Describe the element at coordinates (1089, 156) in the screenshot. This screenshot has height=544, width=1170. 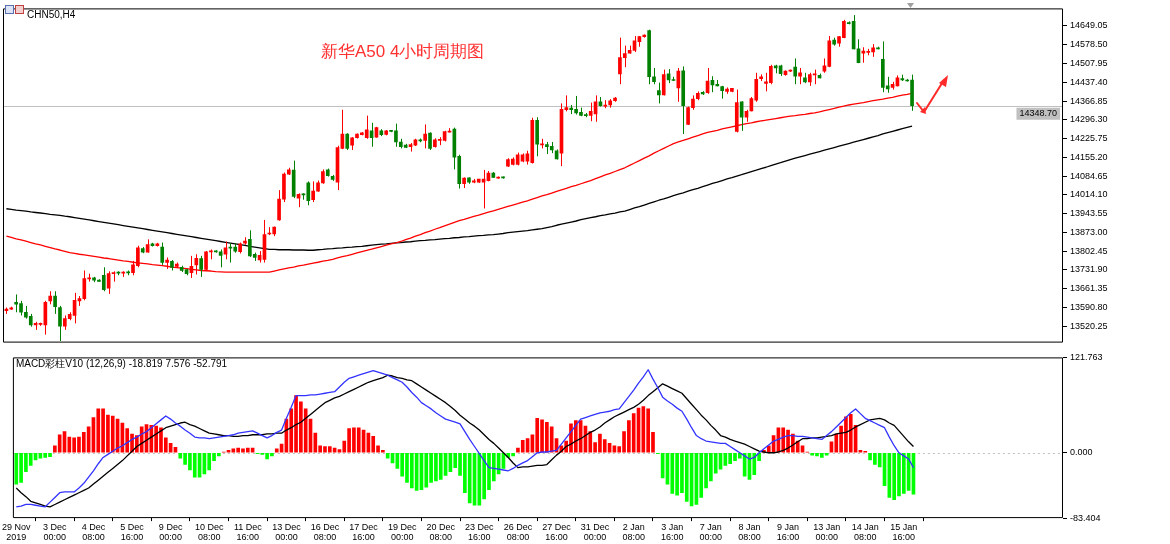
I see `y-tick-label: 14155.20` at that location.